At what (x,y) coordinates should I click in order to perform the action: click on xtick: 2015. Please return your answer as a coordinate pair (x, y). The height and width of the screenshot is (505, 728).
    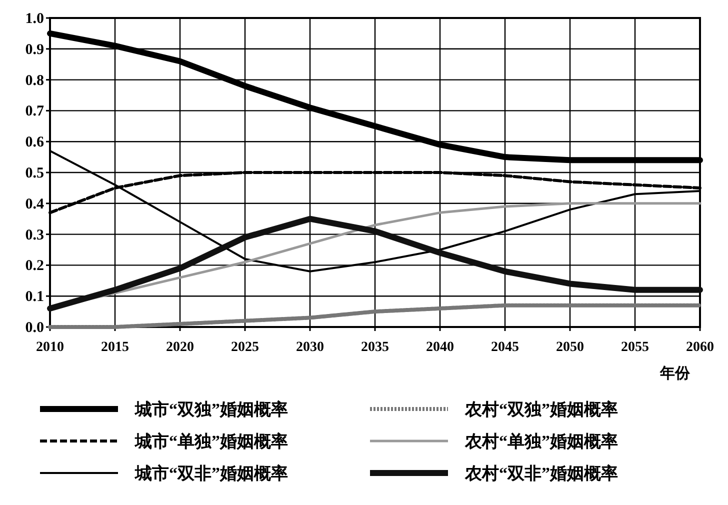
    Looking at the image, I should click on (115, 347).